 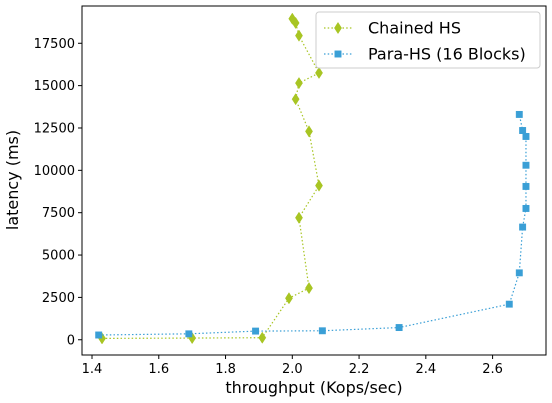 I want to click on y-tick-label: 5000, so click(x=58, y=256).